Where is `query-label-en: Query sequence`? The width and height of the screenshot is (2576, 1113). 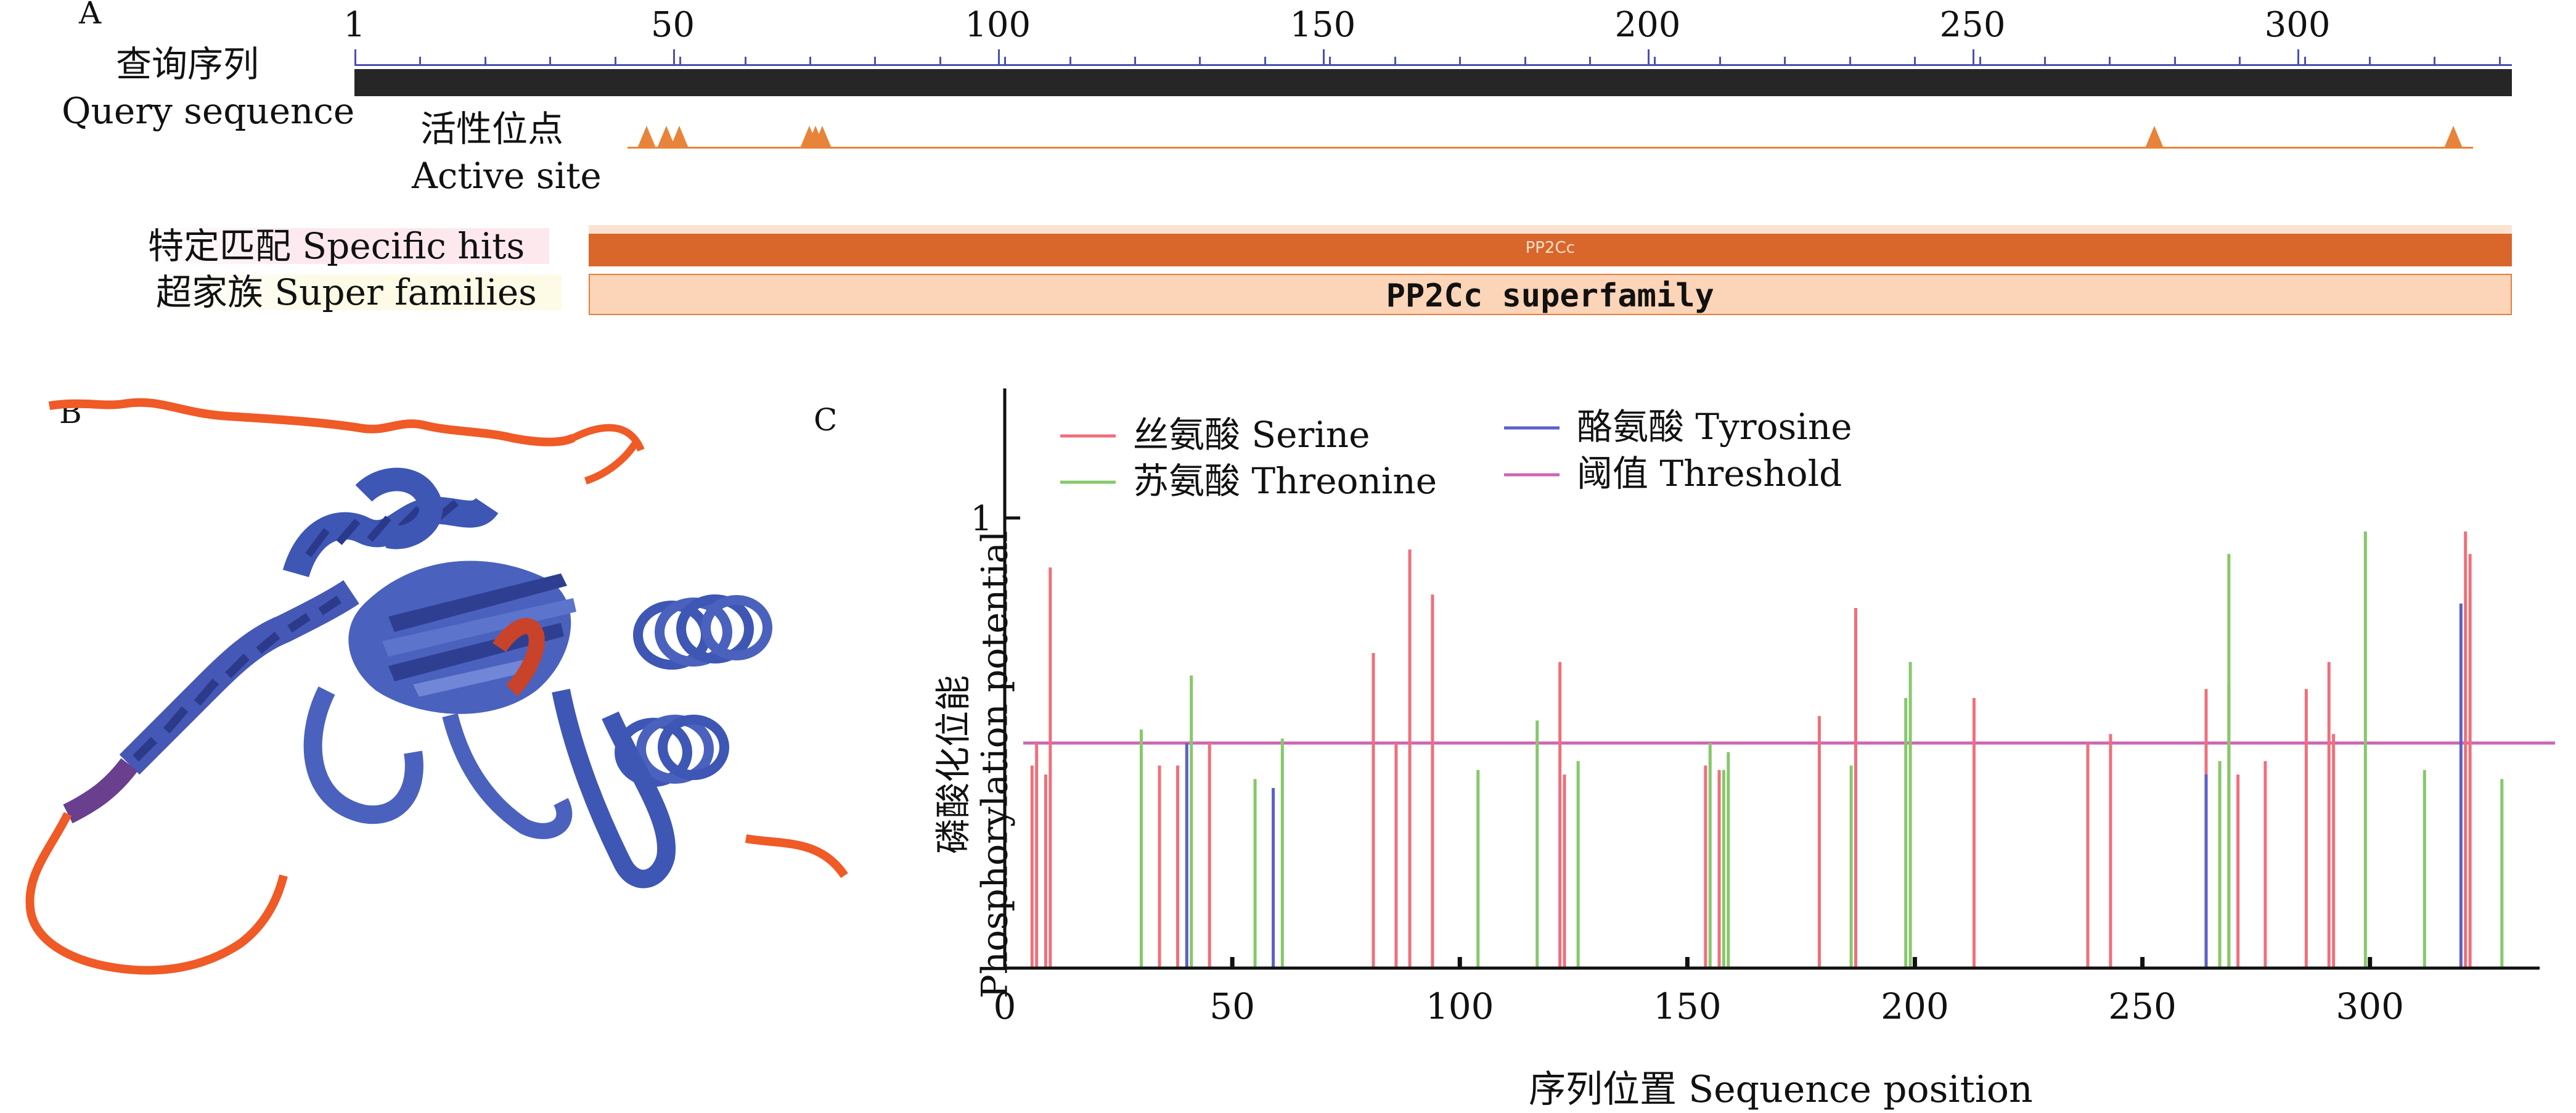 query-label-en: Query sequence is located at coordinates (208, 111).